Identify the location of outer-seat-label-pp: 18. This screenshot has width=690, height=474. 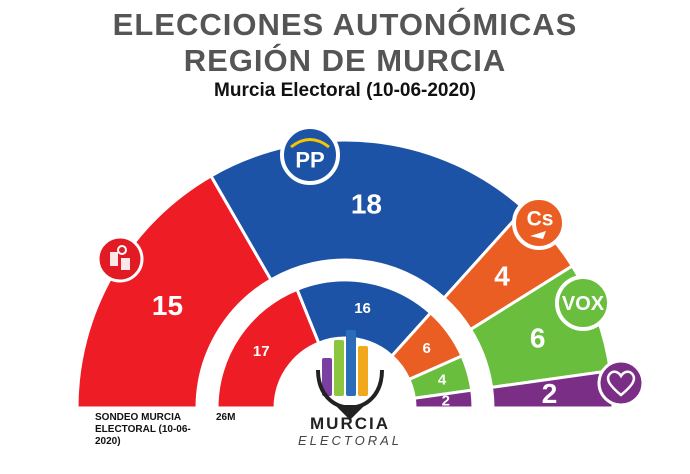
(366, 204).